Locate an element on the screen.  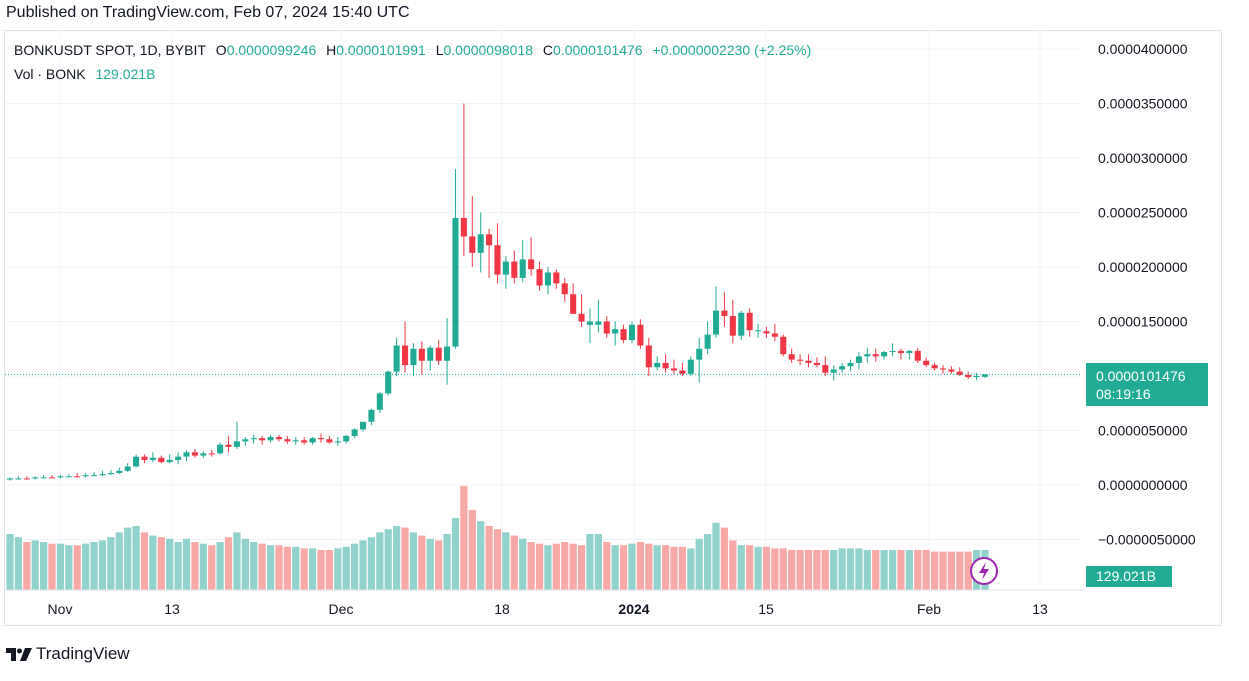
volume-legend: Vol · BONK 129.021B is located at coordinates (84, 74).